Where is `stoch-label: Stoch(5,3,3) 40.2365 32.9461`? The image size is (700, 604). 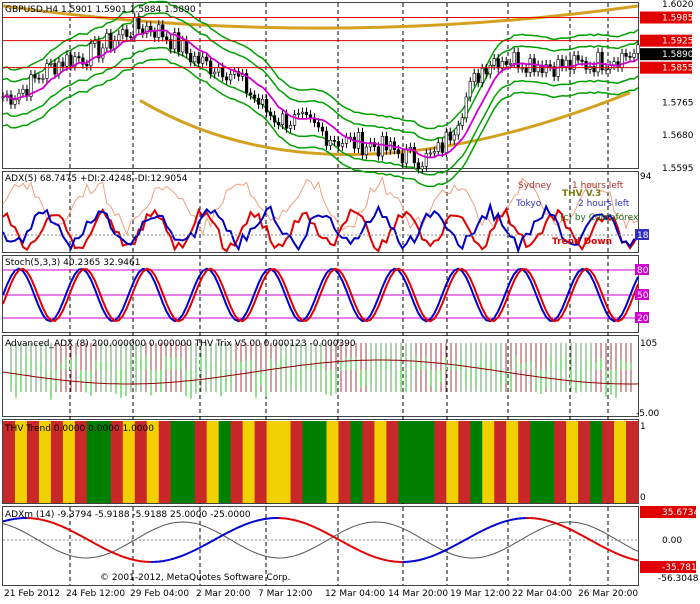 stoch-label: Stoch(5,3,3) 40.2365 32.9461 is located at coordinates (72, 263).